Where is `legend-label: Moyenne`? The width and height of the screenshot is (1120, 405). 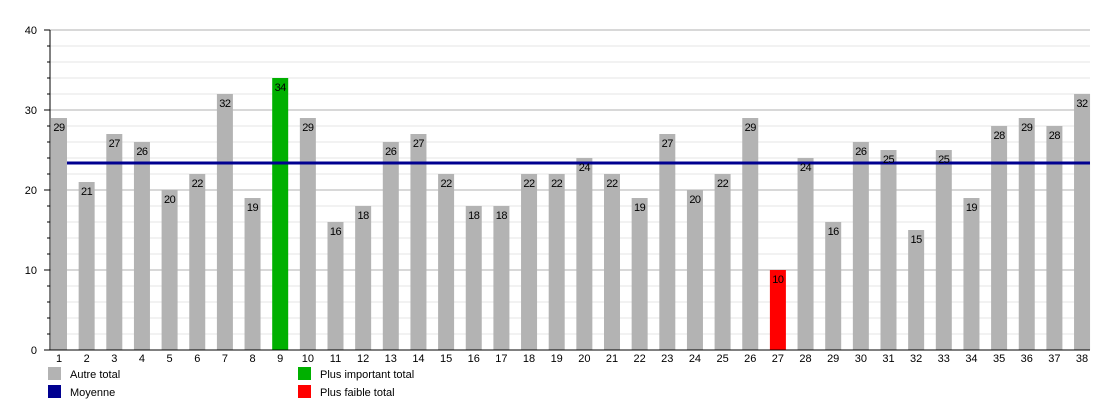
legend-label: Moyenne is located at coordinates (92, 393).